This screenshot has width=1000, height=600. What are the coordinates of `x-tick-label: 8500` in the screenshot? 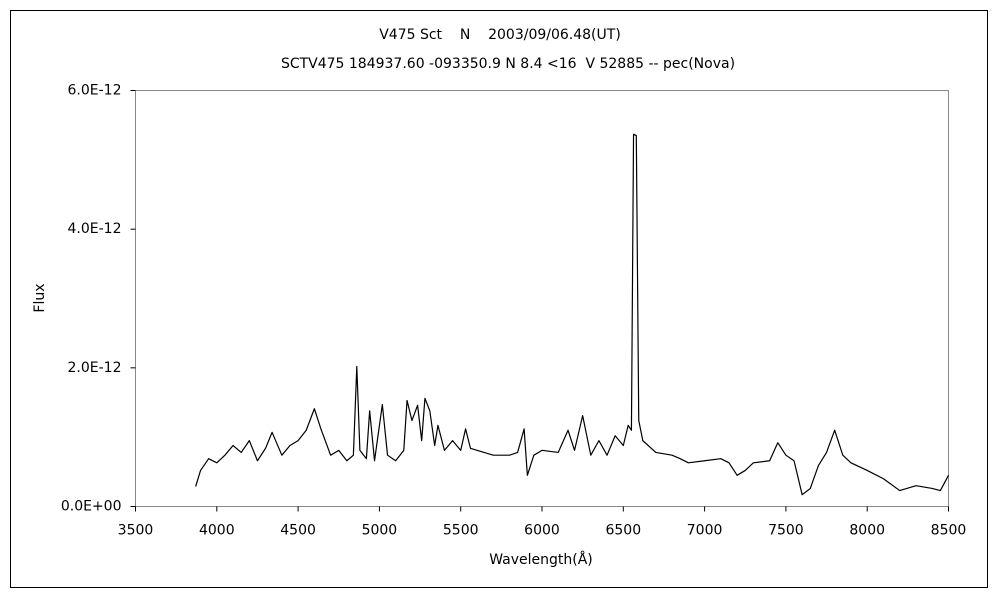 It's located at (949, 531).